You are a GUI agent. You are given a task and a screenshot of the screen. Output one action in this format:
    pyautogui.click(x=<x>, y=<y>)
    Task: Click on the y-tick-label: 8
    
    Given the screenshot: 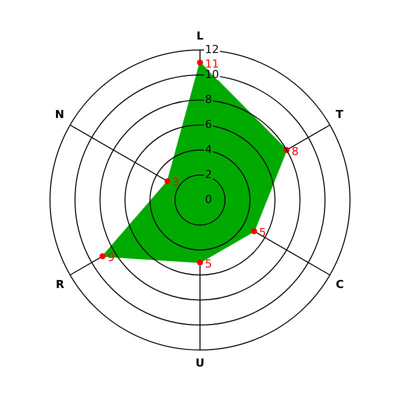 What is the action you would take?
    pyautogui.click(x=208, y=99)
    